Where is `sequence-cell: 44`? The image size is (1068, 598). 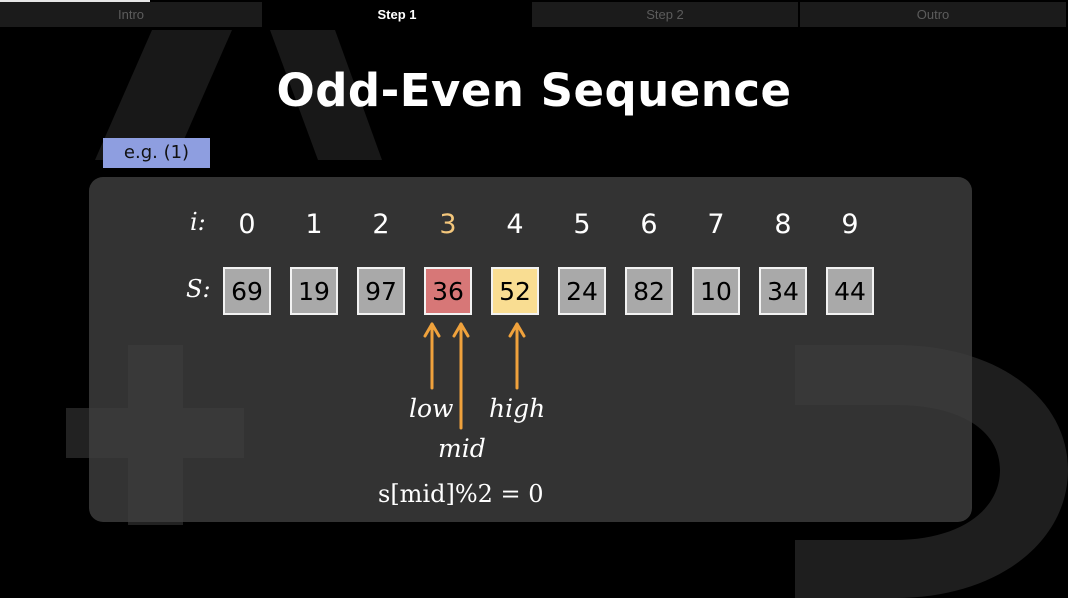
sequence-cell: 44 is located at coordinates (850, 291).